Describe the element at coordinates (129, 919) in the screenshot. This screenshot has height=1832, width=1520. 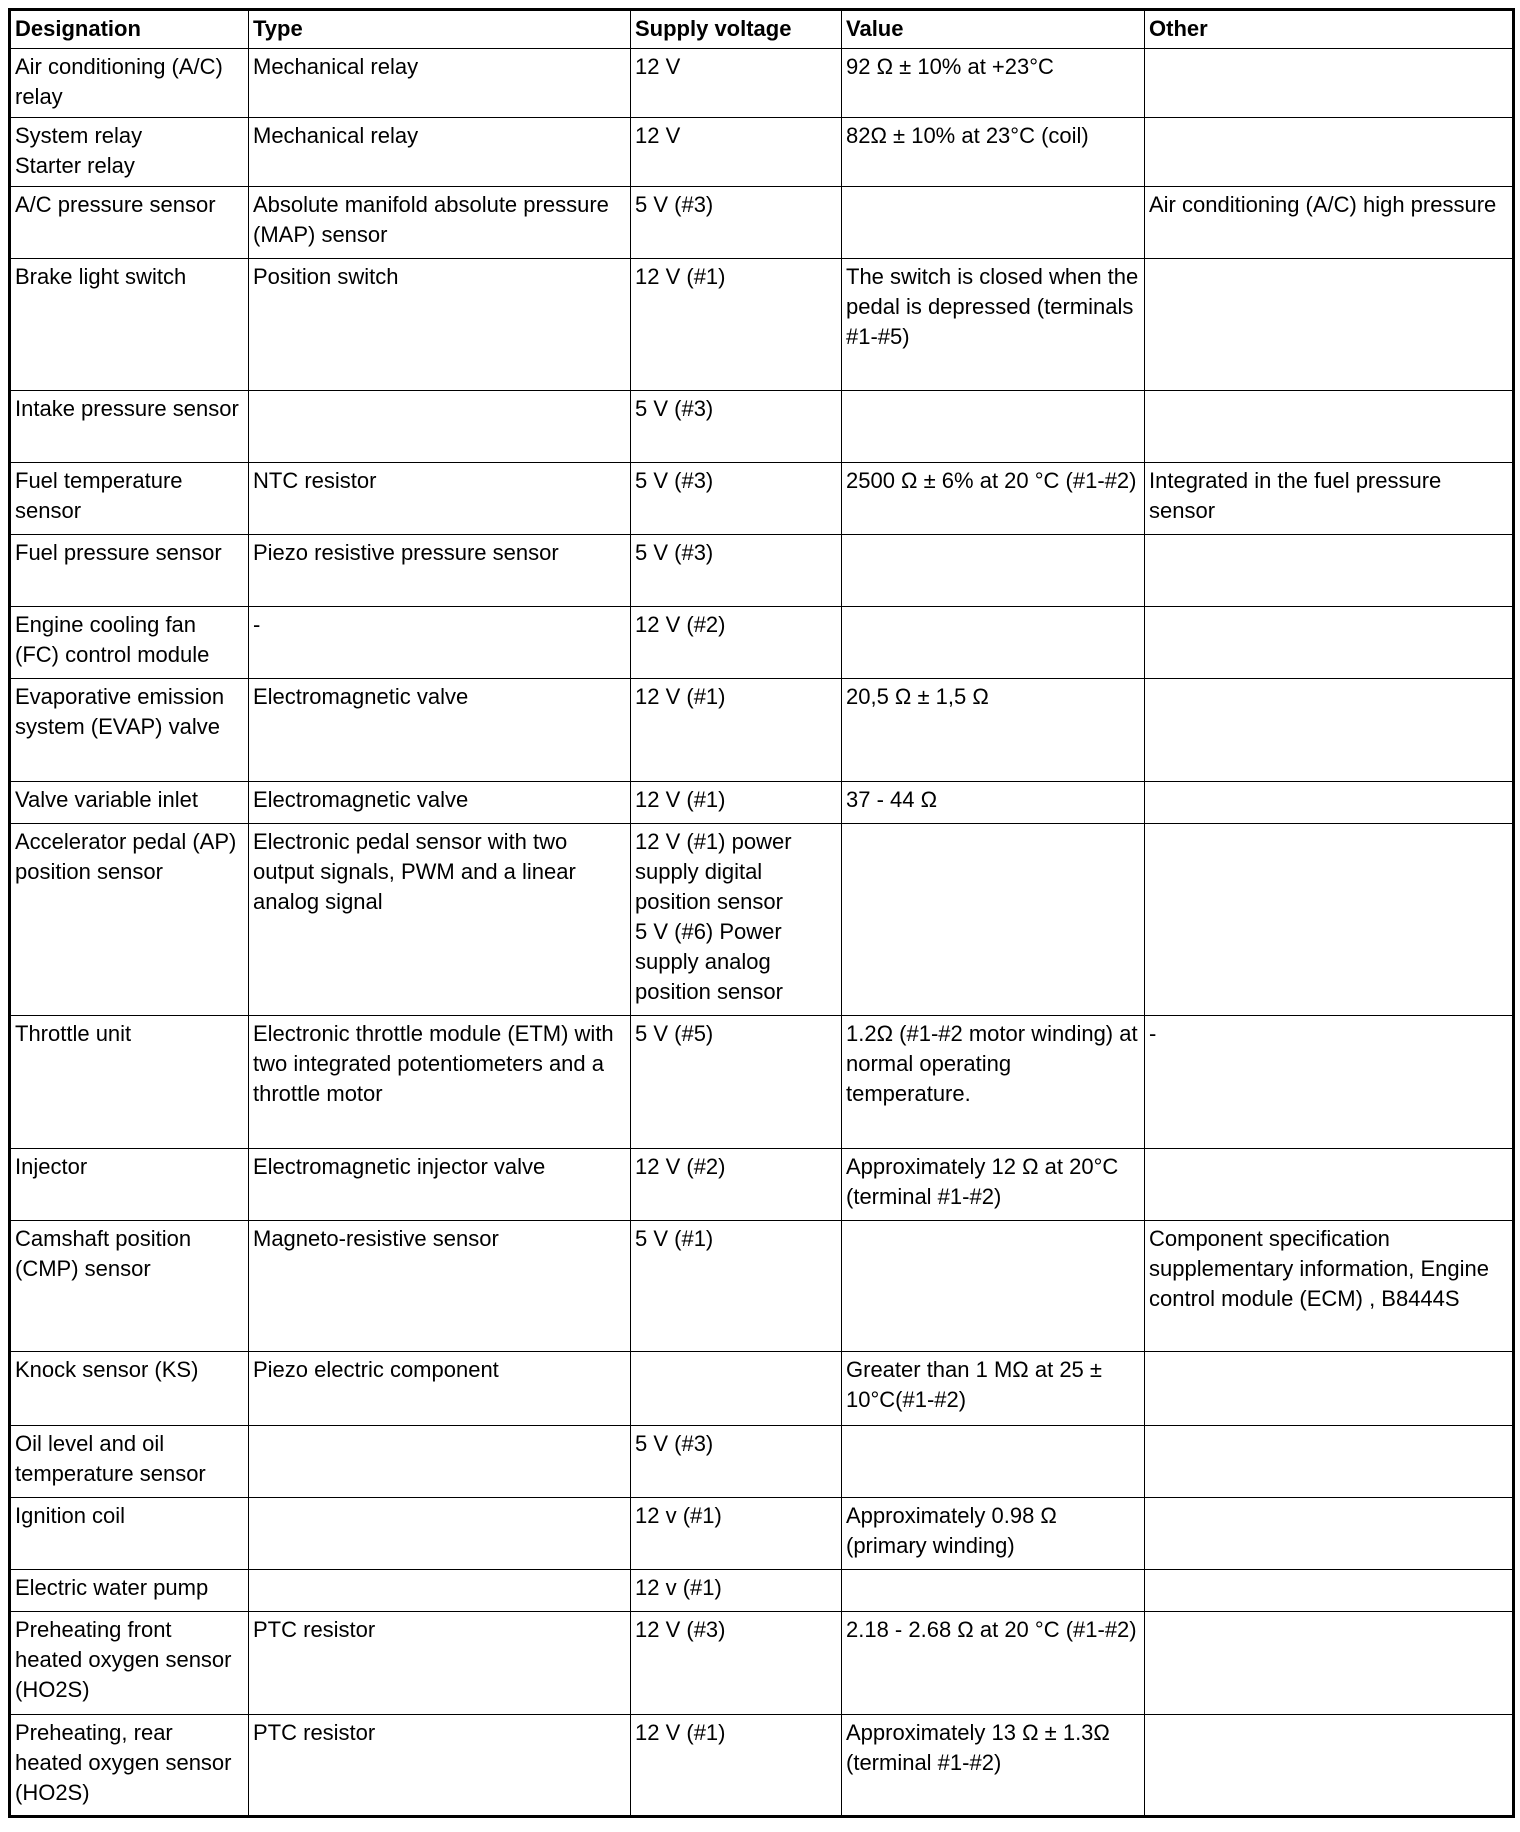
I see `cell-designation: Accelerator pedal (AP) position sensor` at that location.